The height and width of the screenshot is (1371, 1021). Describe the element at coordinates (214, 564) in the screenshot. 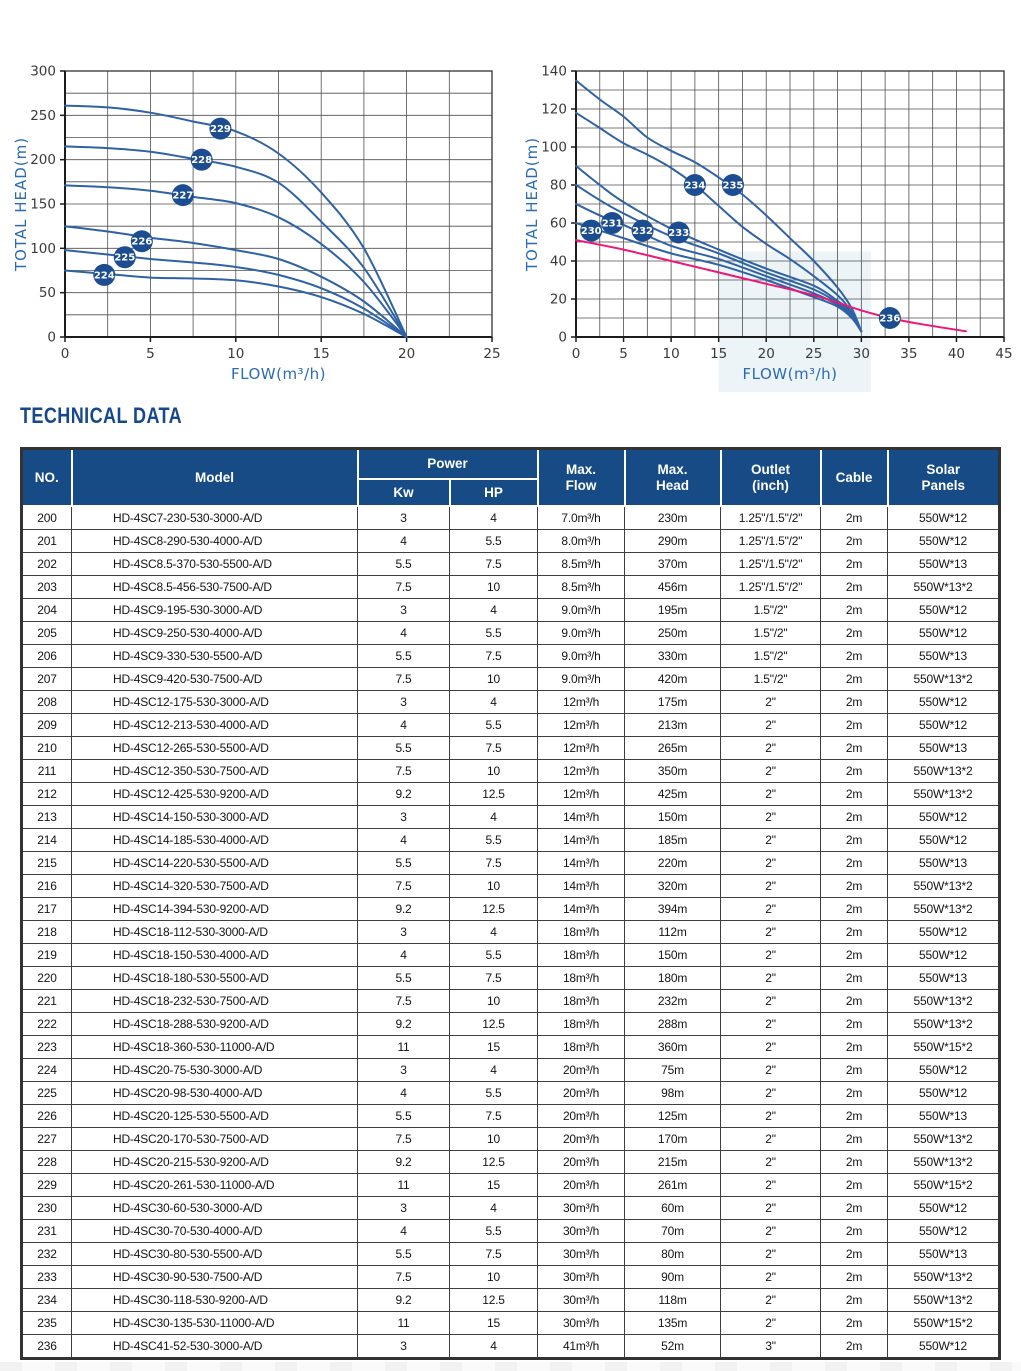

I see `model-cell: HD-4SC8.5-370-530-5500-A/D` at that location.